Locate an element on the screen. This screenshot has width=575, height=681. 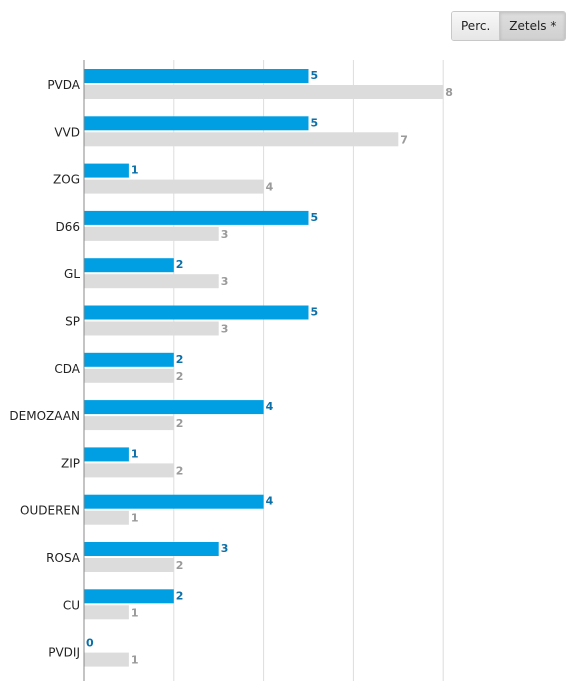
value-label-previous: 4 is located at coordinates (270, 187).